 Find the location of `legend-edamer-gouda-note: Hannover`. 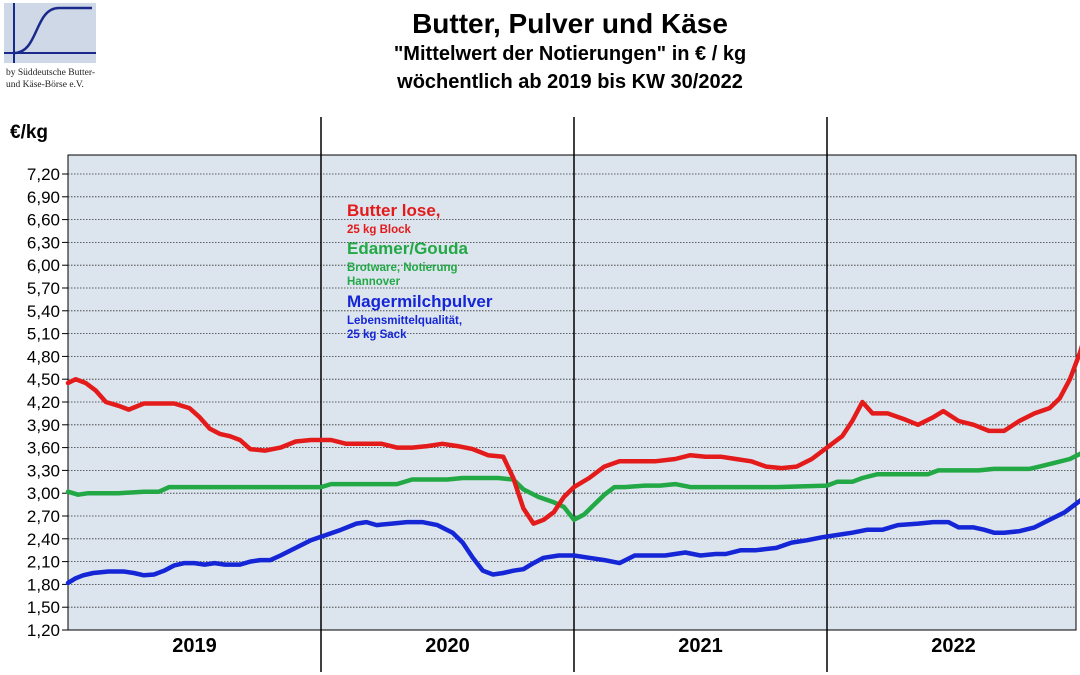

legend-edamer-gouda-note: Hannover is located at coordinates (374, 282).